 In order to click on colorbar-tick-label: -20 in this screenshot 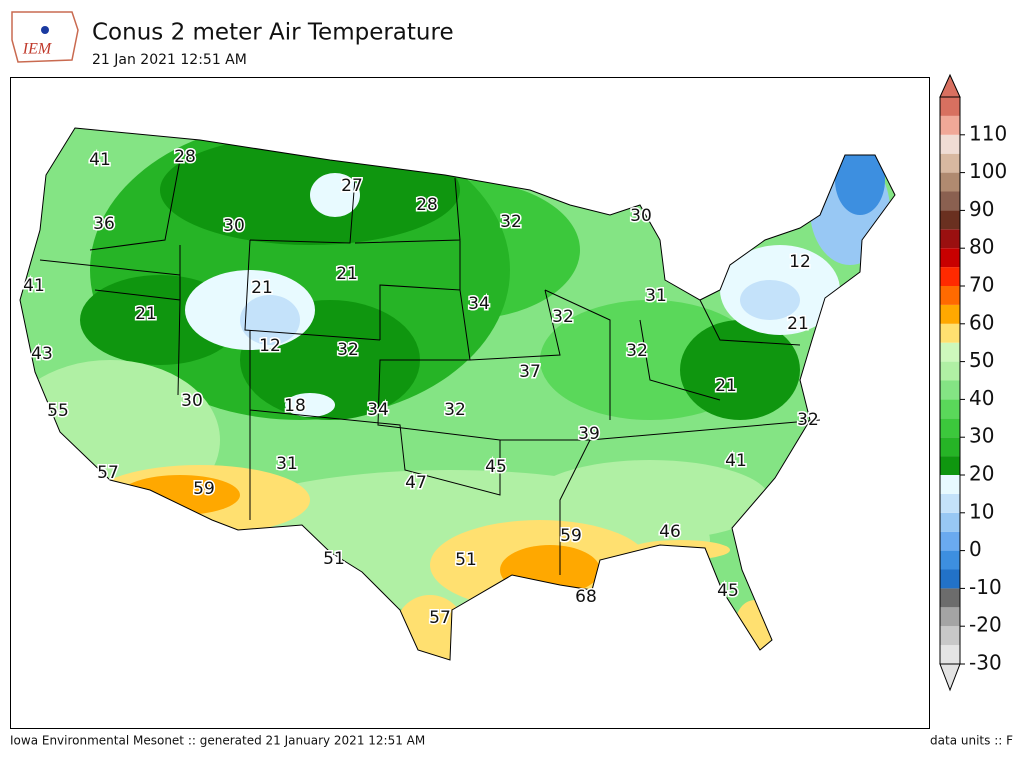, I will do `click(985, 625)`.